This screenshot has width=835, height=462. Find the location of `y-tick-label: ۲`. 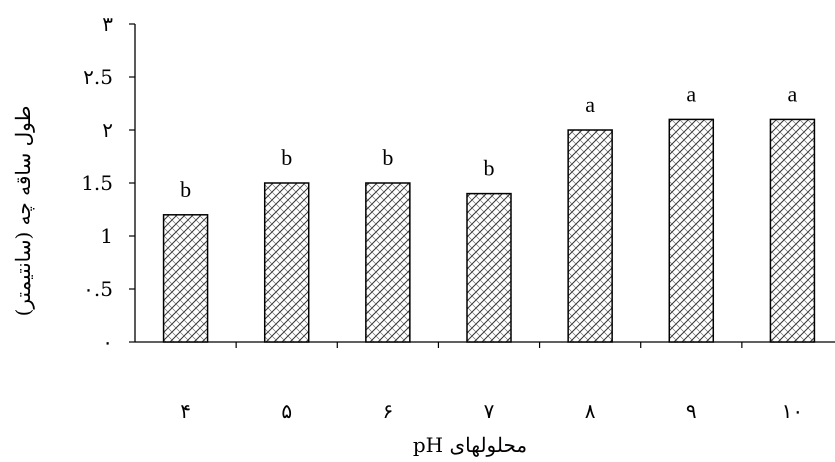

y-tick-label: ۲ is located at coordinates (107, 130).